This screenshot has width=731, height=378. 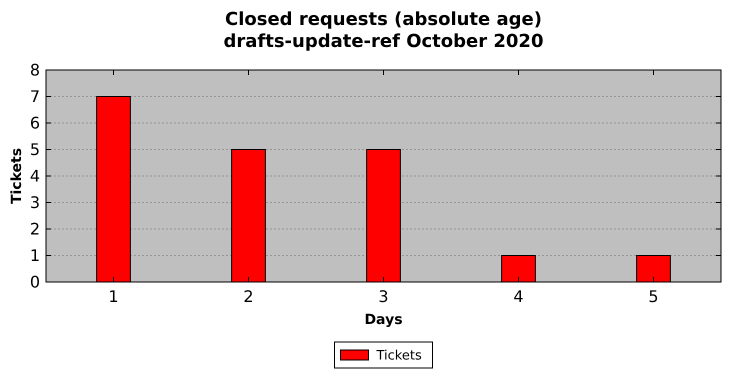 I want to click on y-tick-label: 6, so click(x=35, y=123).